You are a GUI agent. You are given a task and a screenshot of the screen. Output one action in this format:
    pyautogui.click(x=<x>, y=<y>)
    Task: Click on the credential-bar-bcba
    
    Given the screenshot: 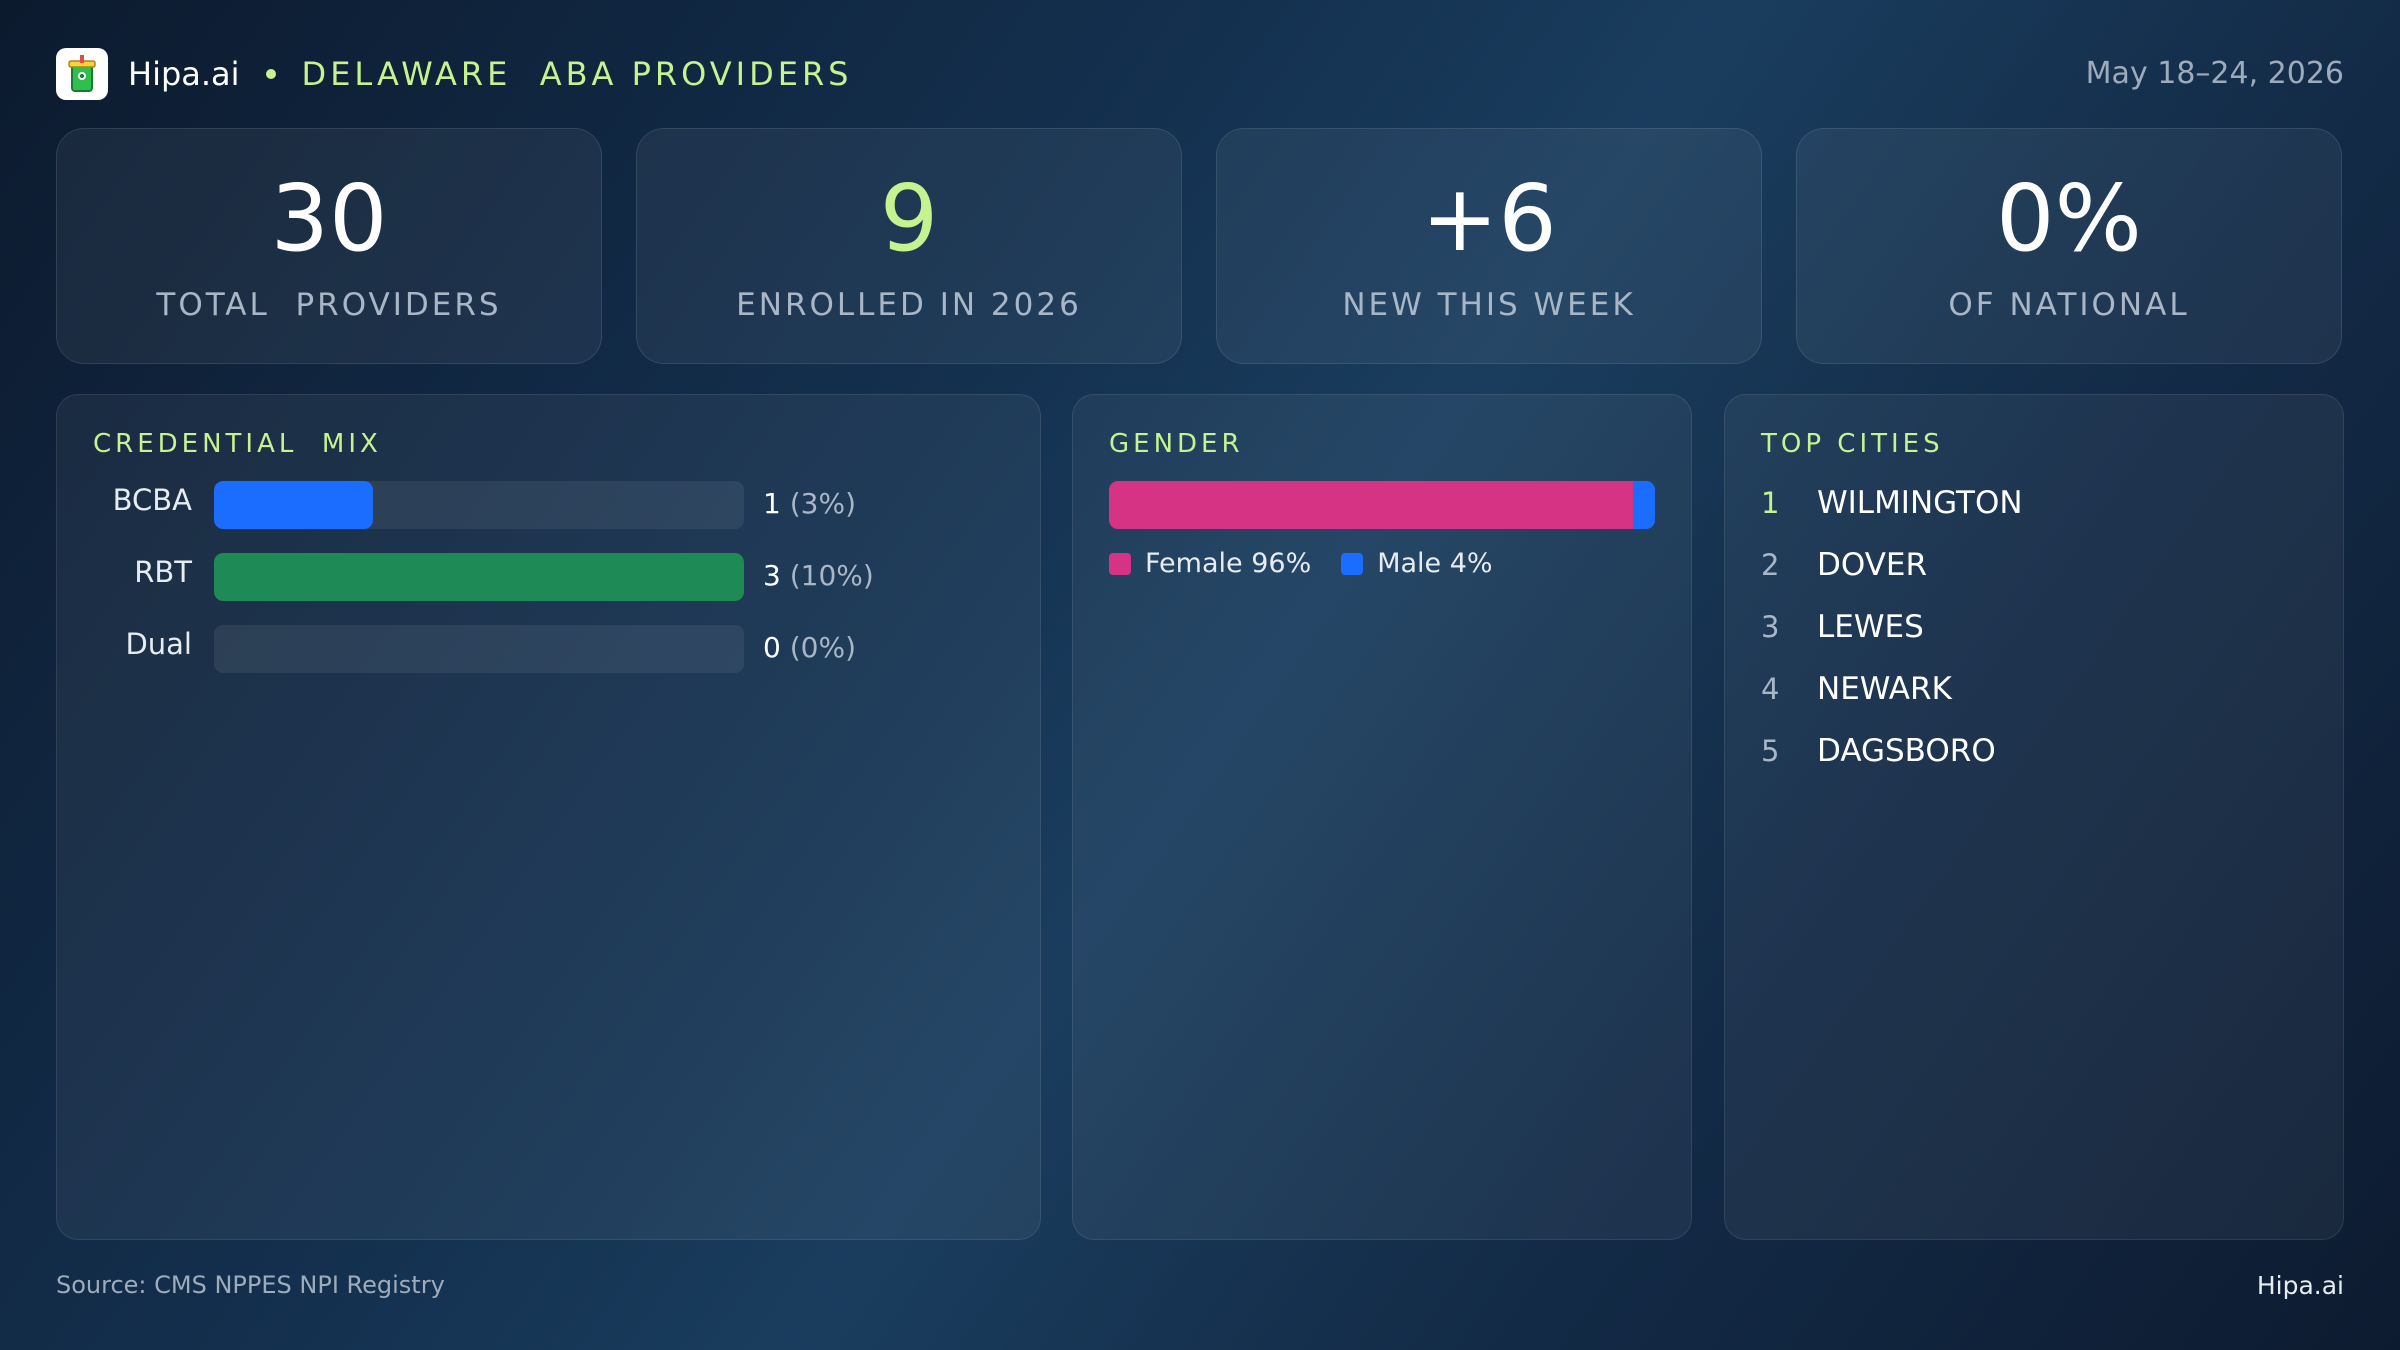 What is the action you would take?
    pyautogui.click(x=293, y=505)
    